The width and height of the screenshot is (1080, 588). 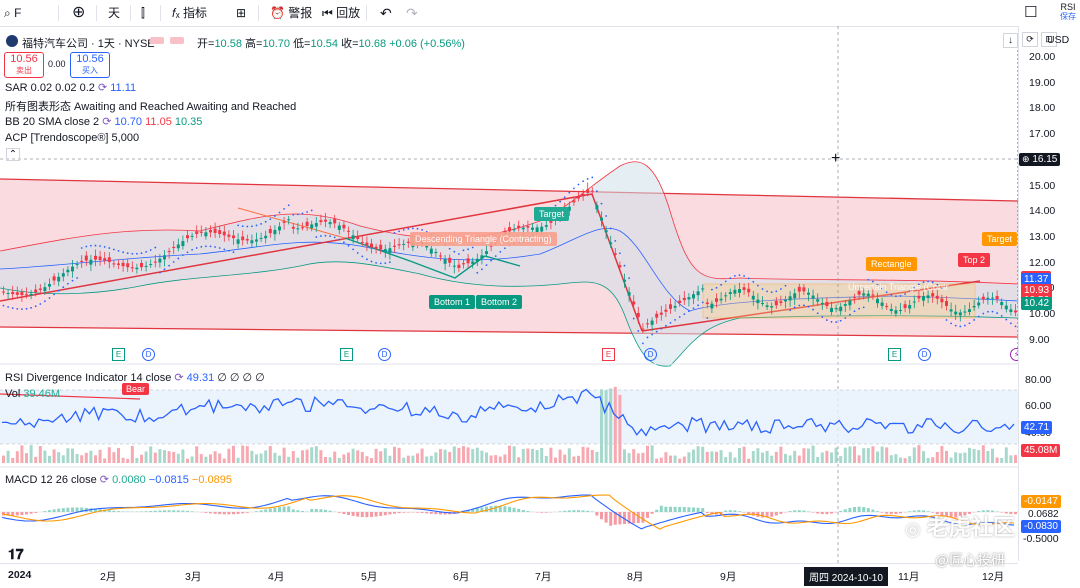 What do you see at coordinates (72, 138) in the screenshot?
I see `acp-legend: ACP [Trendoscope®] 5,000` at bounding box center [72, 138].